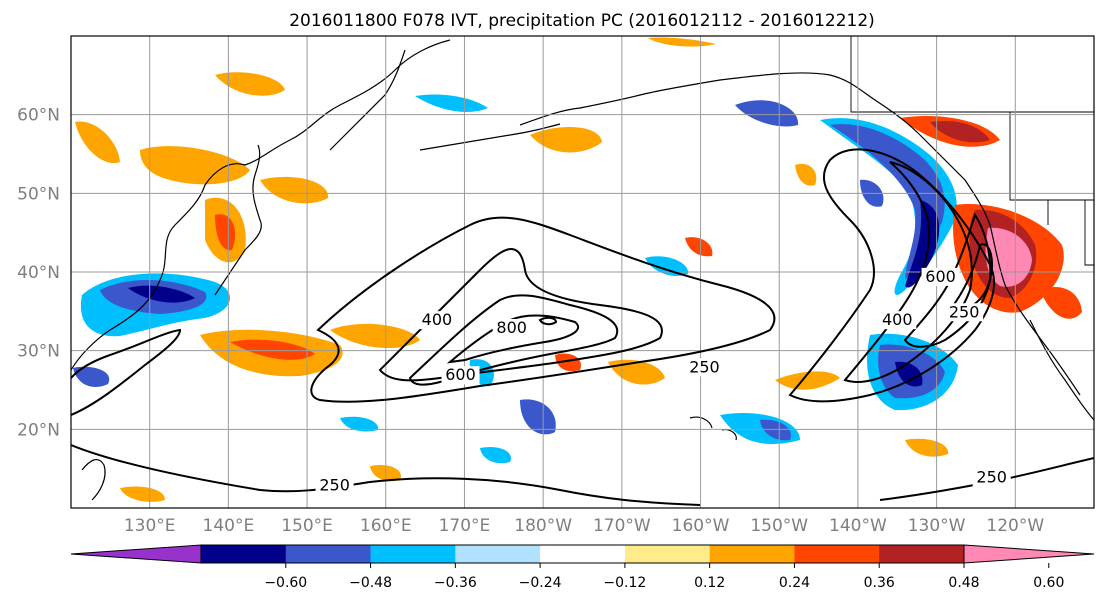 Image resolution: width=1105 pixels, height=601 pixels. Describe the element at coordinates (858, 526) in the screenshot. I see `lon-tick-label: 140°W` at that location.